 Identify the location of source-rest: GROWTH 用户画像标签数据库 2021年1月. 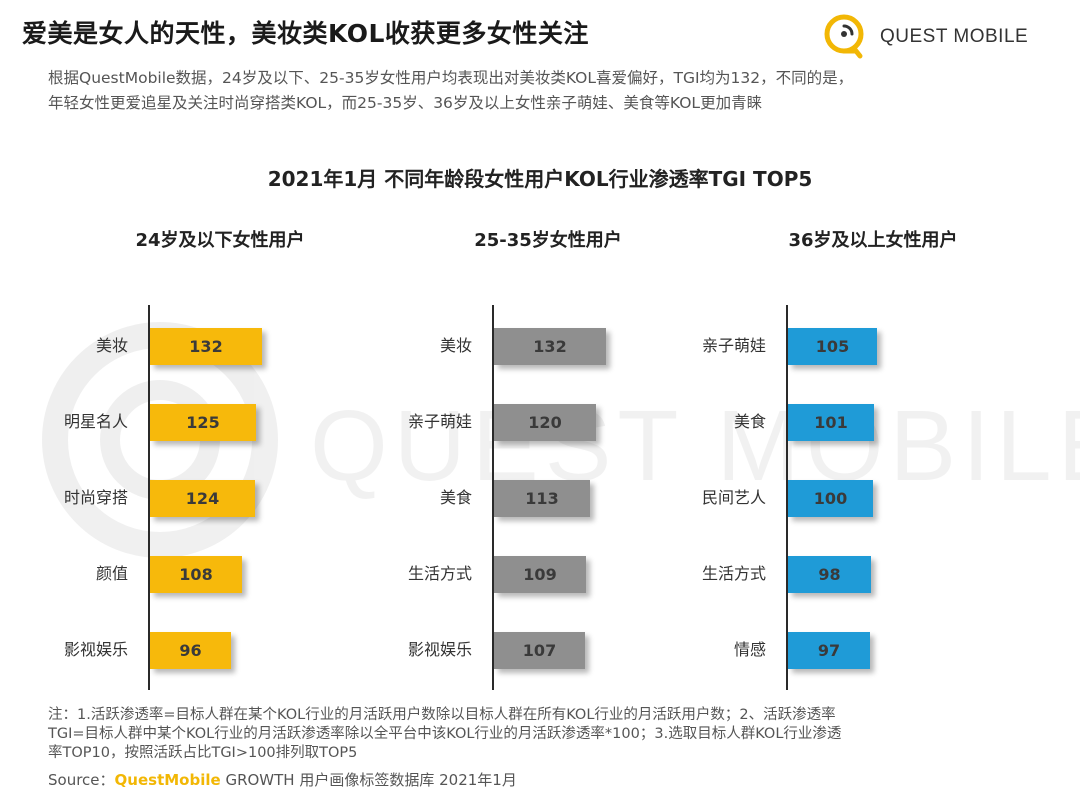
(368, 780).